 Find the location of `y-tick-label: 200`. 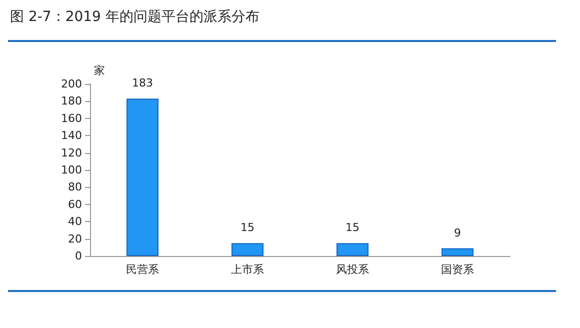

y-tick-label: 200 is located at coordinates (71, 84).